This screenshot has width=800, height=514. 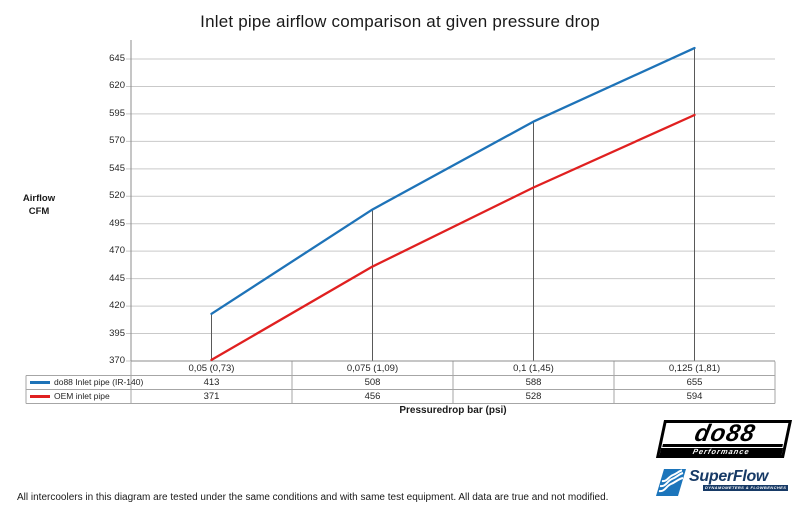 I want to click on legend-item-do88: do88 Inlet pipe (IR-140), so click(x=86, y=382).